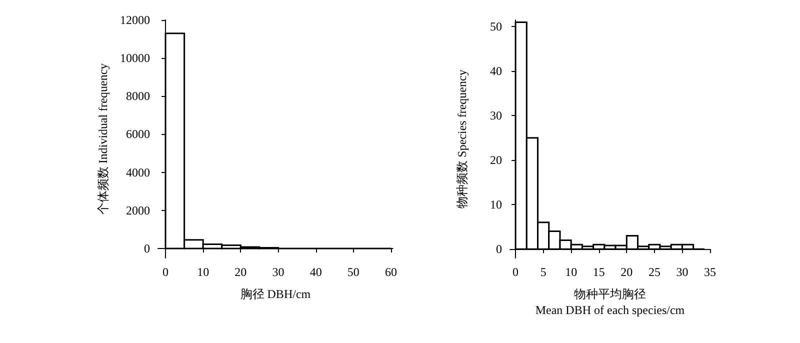 Image resolution: width=800 pixels, height=343 pixels. I want to click on y-tick-label: 50, so click(496, 27).